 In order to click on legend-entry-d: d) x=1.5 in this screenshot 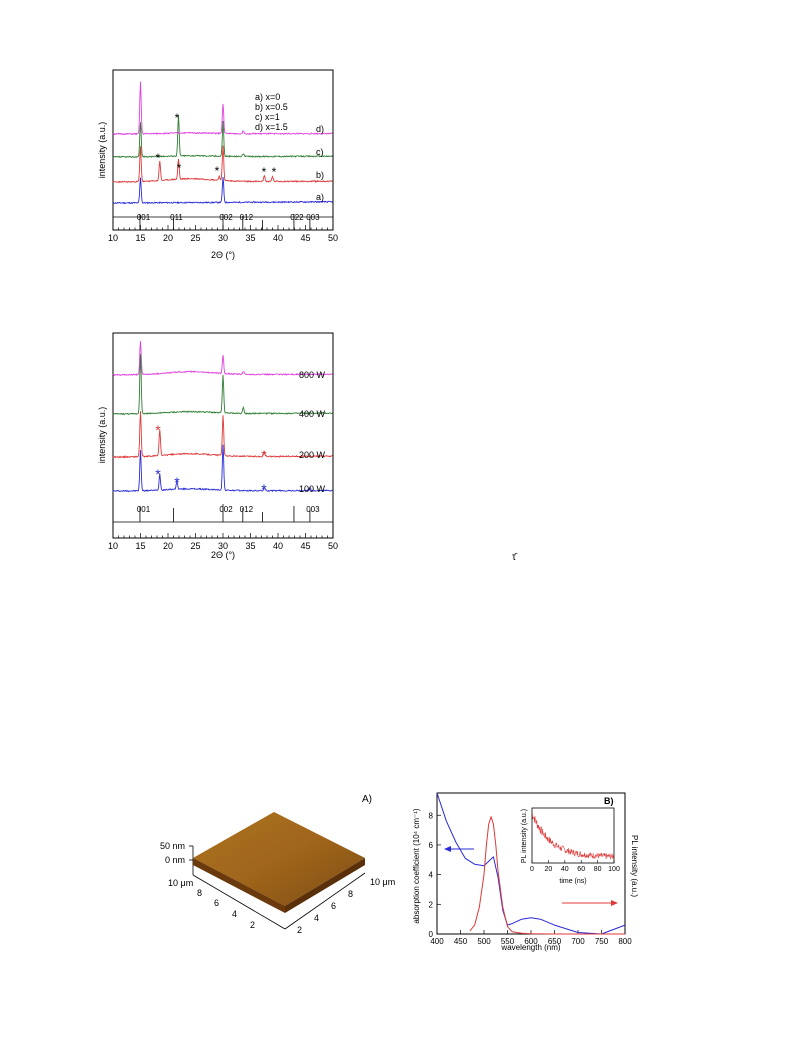, I will do `click(271, 127)`.